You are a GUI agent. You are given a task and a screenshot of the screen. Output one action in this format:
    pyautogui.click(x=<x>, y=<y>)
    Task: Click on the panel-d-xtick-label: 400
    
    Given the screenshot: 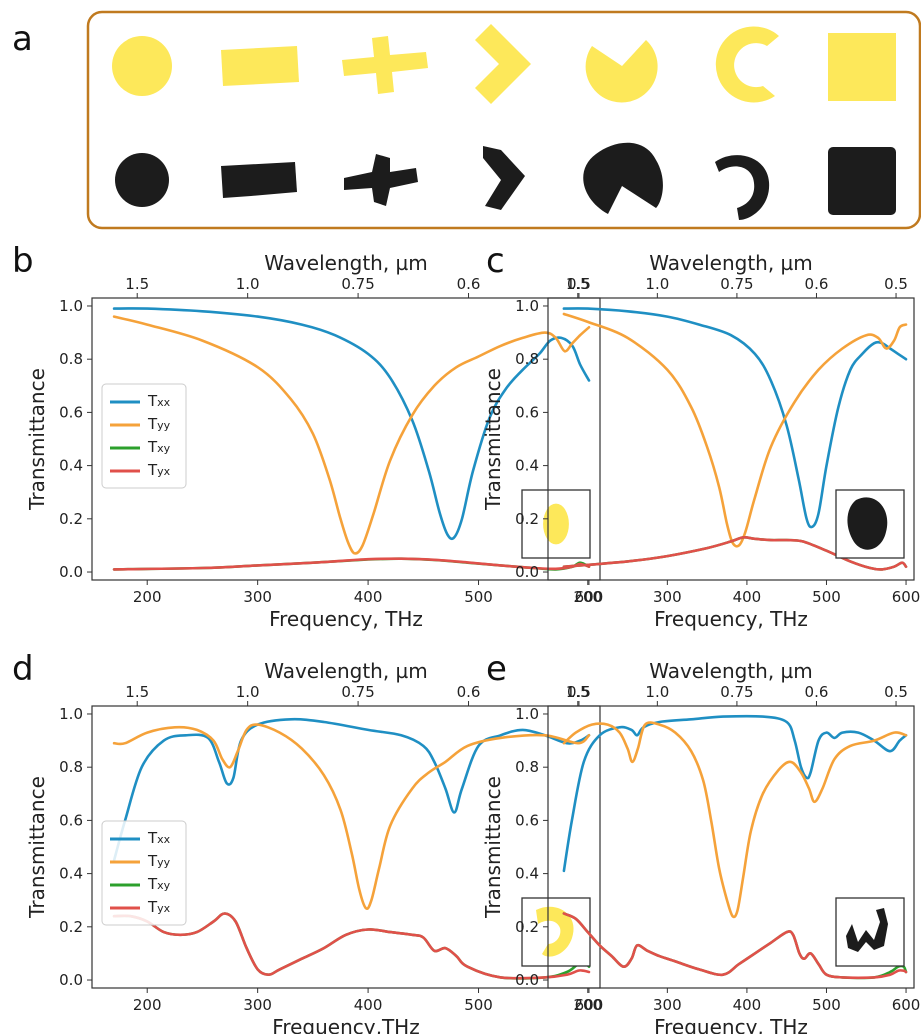 What is the action you would take?
    pyautogui.click(x=368, y=1005)
    